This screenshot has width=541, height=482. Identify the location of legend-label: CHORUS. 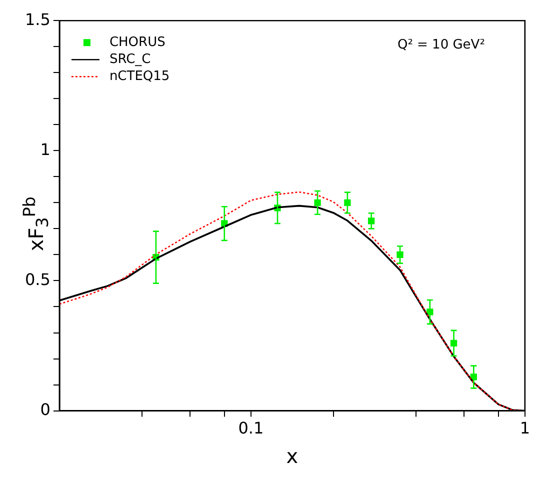
(137, 42).